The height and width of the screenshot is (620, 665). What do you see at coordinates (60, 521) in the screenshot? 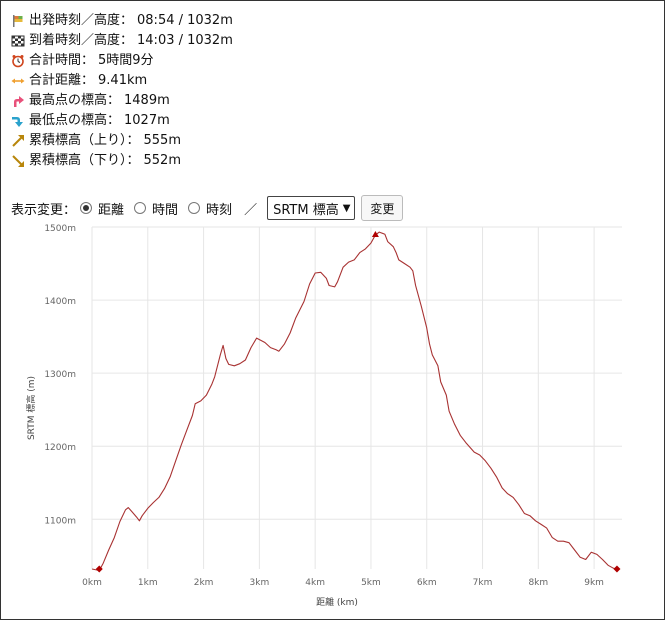
I see `y-tick-label: 1100m` at bounding box center [60, 521].